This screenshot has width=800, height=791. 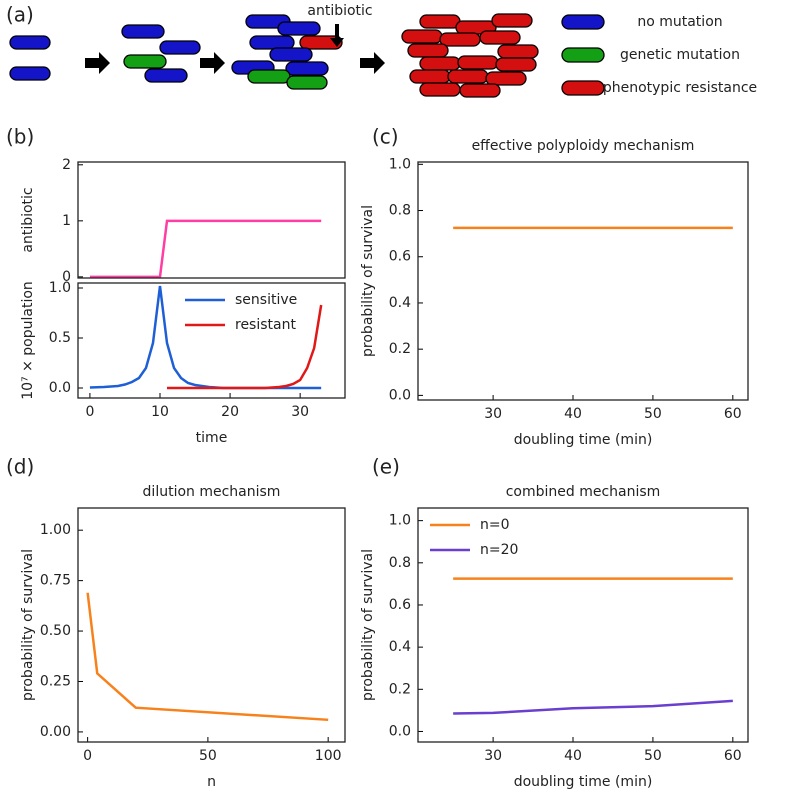 What do you see at coordinates (60, 338) in the screenshot?
I see `y-tick-label: 0.5` at bounding box center [60, 338].